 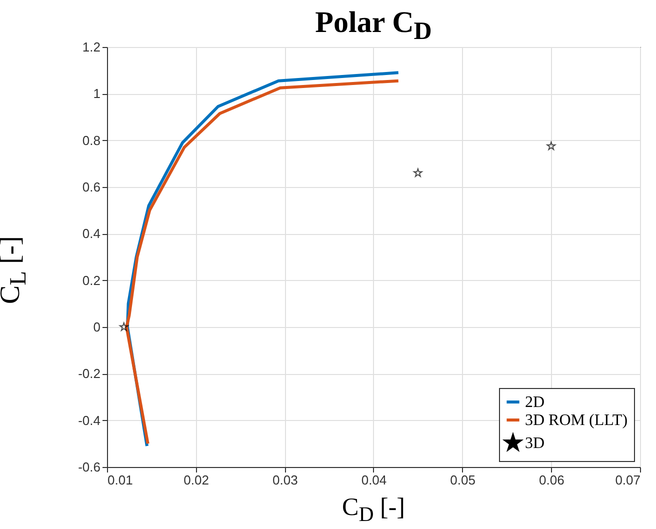 I want to click on legend-label: 2D, so click(x=535, y=402).